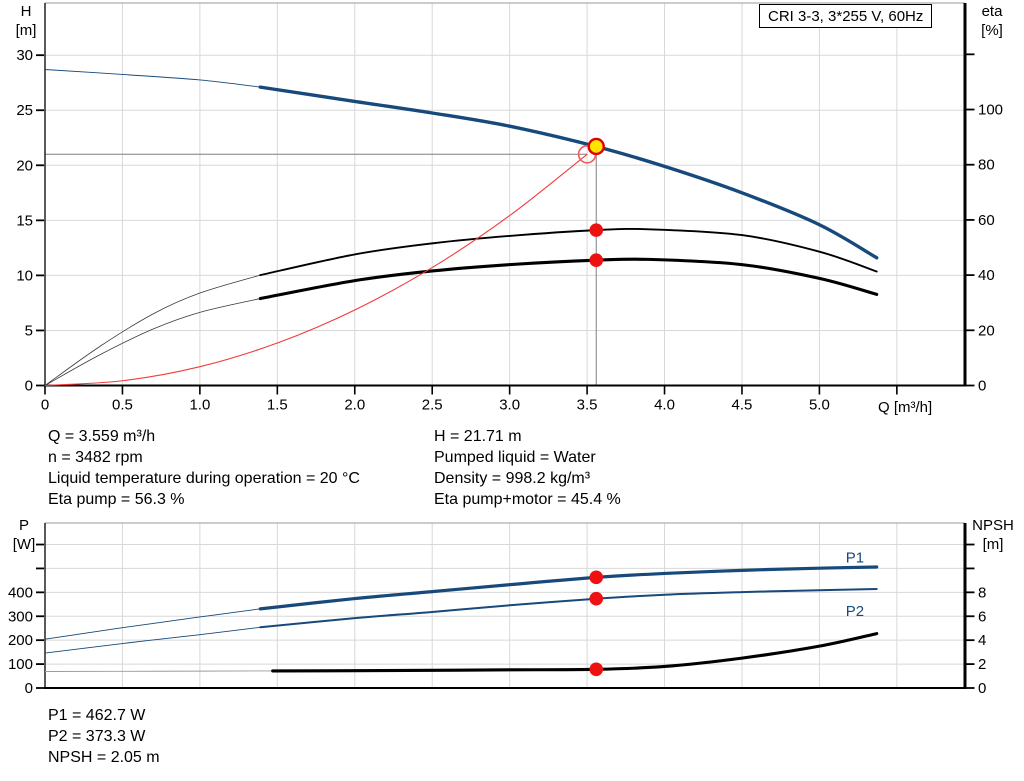  What do you see at coordinates (855, 558) in the screenshot?
I see `curve-label-p1: P1` at bounding box center [855, 558].